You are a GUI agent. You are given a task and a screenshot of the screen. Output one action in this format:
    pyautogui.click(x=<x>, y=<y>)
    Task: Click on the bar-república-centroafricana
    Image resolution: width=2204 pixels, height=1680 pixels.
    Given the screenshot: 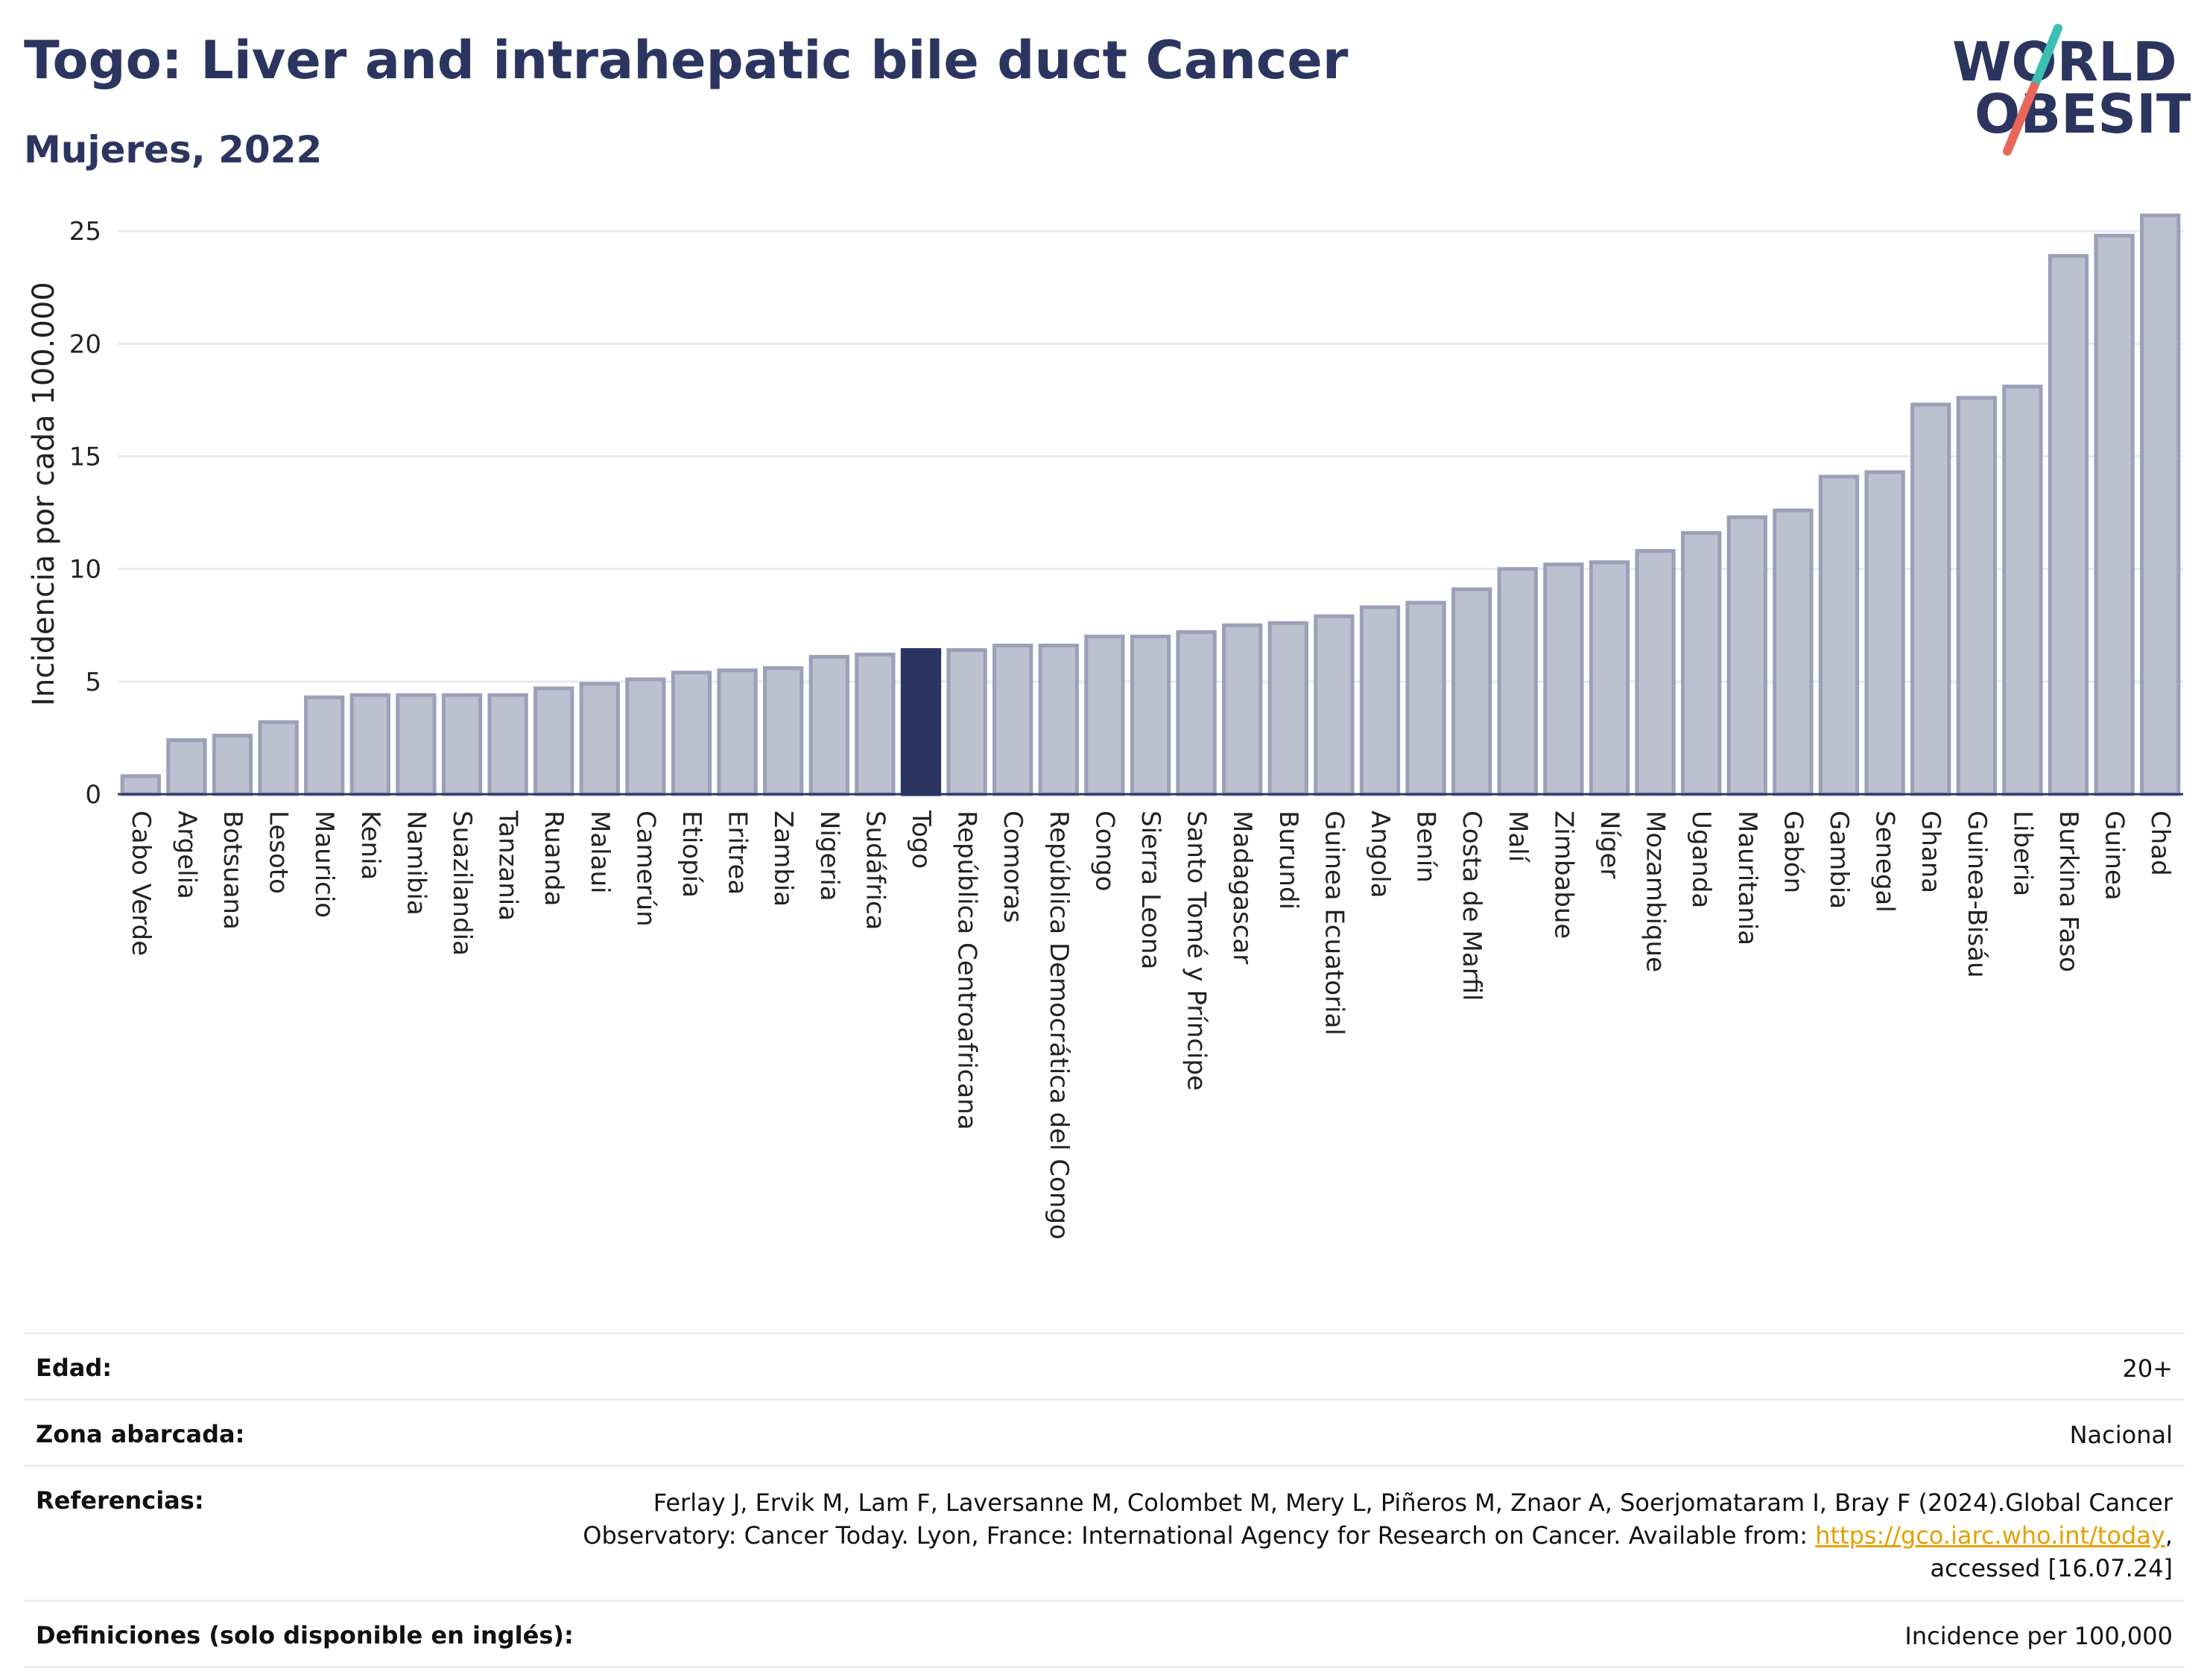 What is the action you would take?
    pyautogui.click(x=966, y=722)
    